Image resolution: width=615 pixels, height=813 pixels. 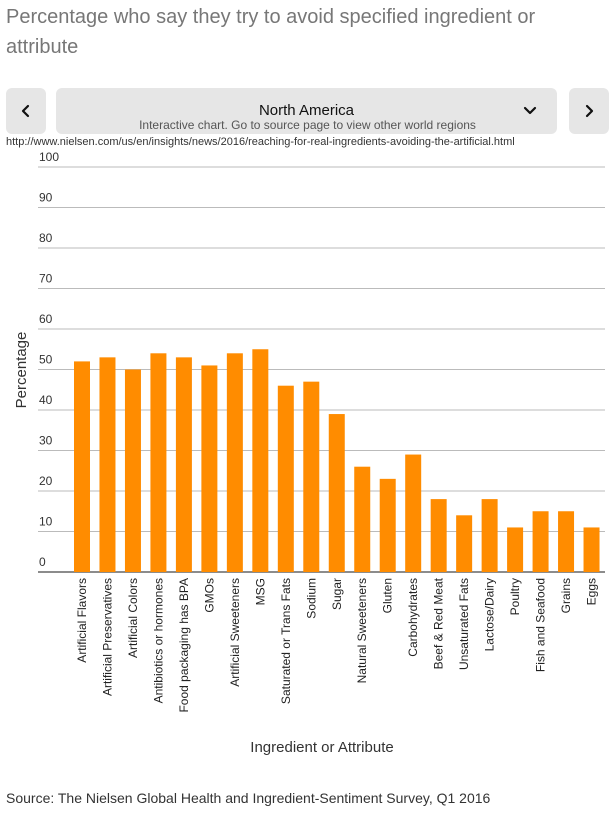 I want to click on previous-region-button, so click(x=26, y=111).